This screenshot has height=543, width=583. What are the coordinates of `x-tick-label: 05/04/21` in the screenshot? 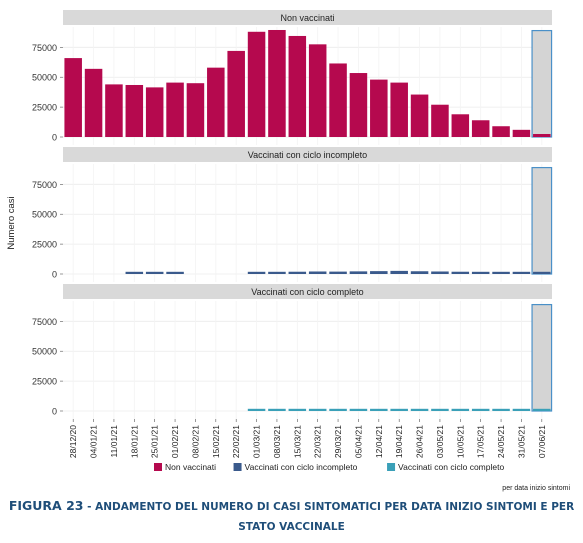 It's located at (358, 441).